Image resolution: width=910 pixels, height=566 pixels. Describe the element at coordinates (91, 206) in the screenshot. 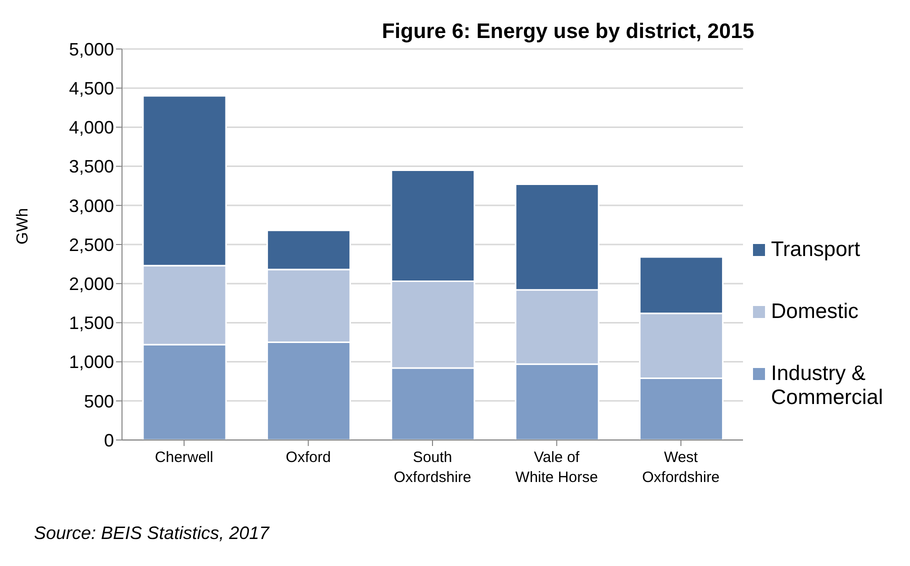

I see `y-tick-label: 3,000` at that location.